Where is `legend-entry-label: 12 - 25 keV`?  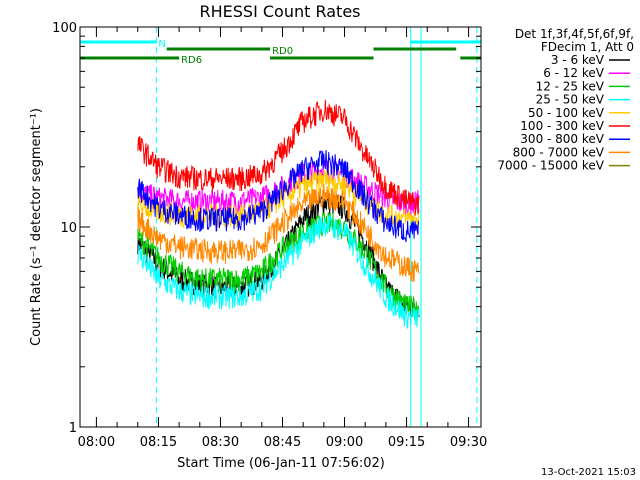
legend-entry-label: 12 - 25 keV is located at coordinates (570, 86).